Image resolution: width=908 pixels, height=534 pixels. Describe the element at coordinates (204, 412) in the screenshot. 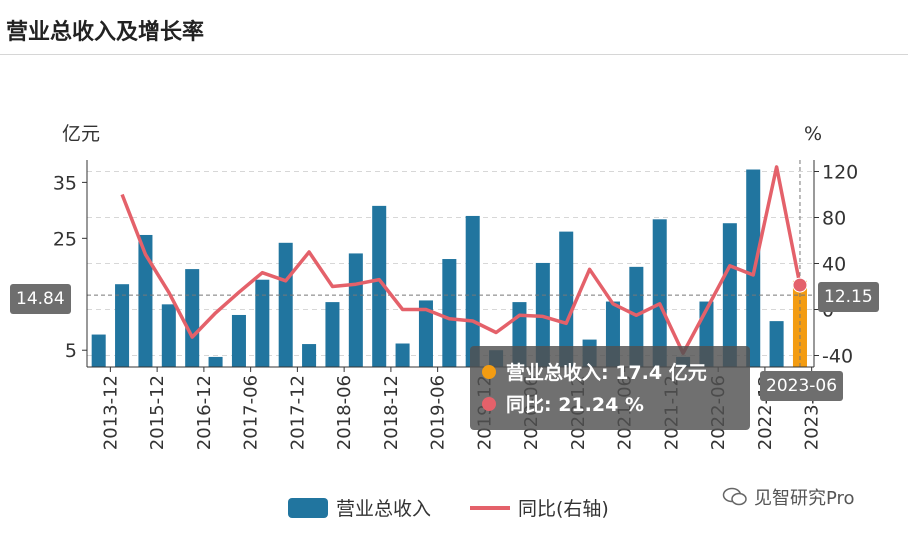

I see `x-axis-tick-label: 2016-12` at that location.